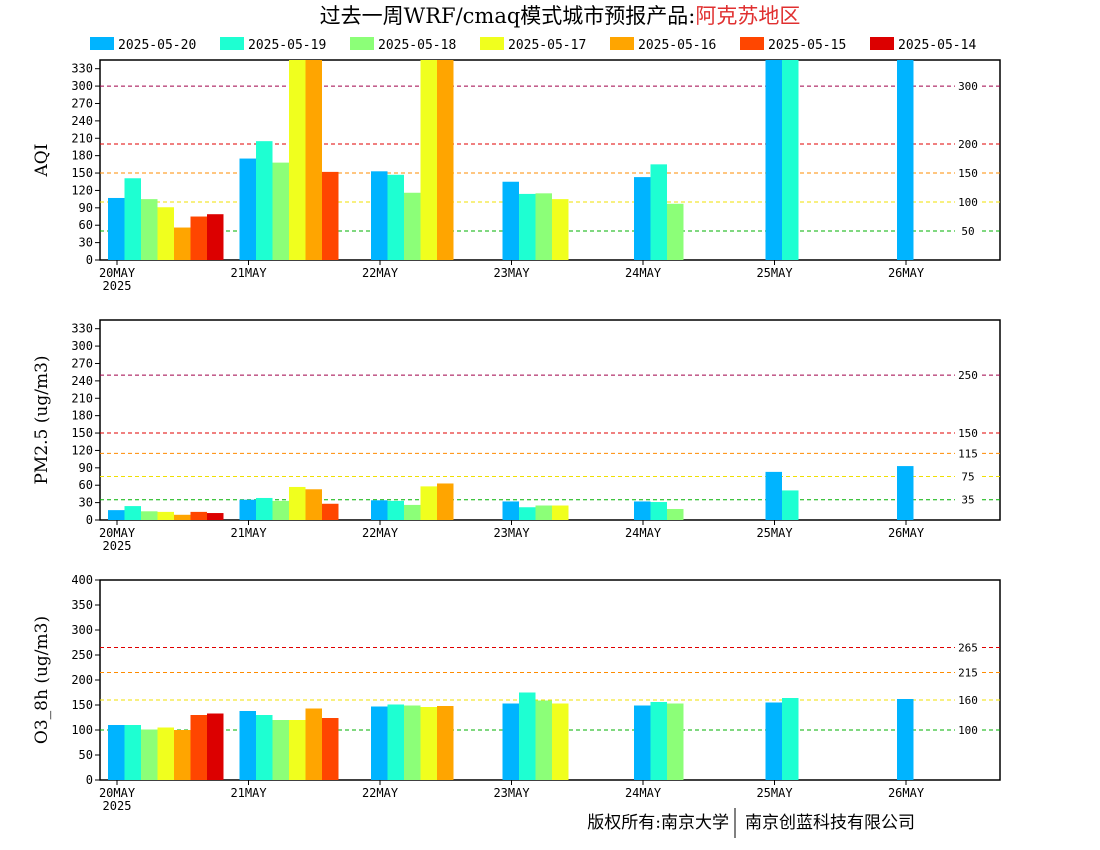  What do you see at coordinates (157, 45) in the screenshot?
I see `legend-label-2025-05-20: 2025-05-20` at bounding box center [157, 45].